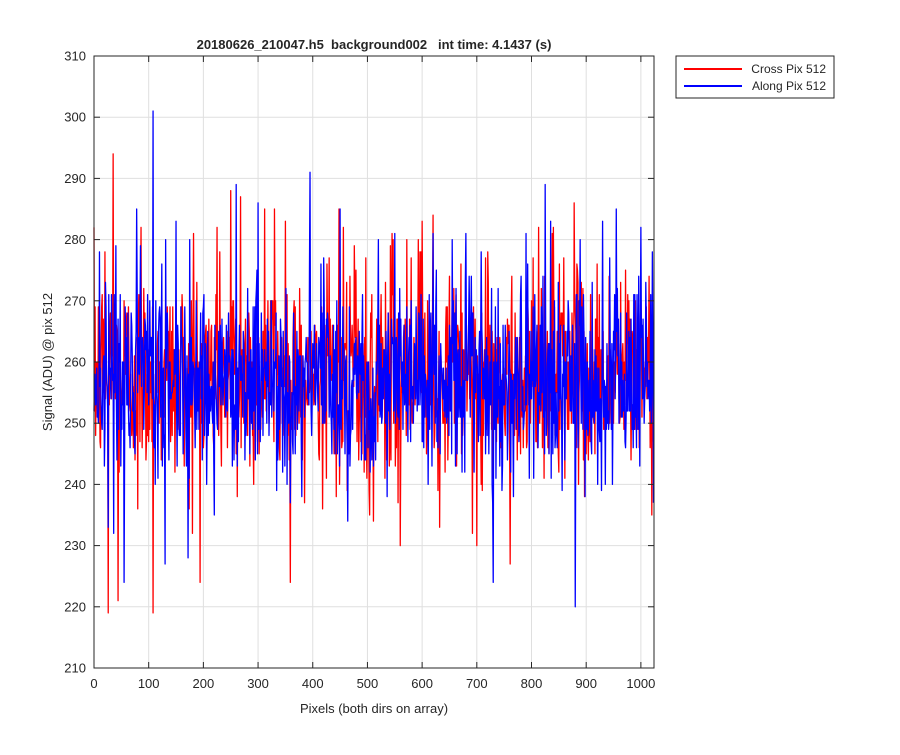 This screenshot has width=900, height=755. What do you see at coordinates (47, 362) in the screenshot?
I see `y-axis-label: Signal (ADU) @ pix 512` at bounding box center [47, 362].